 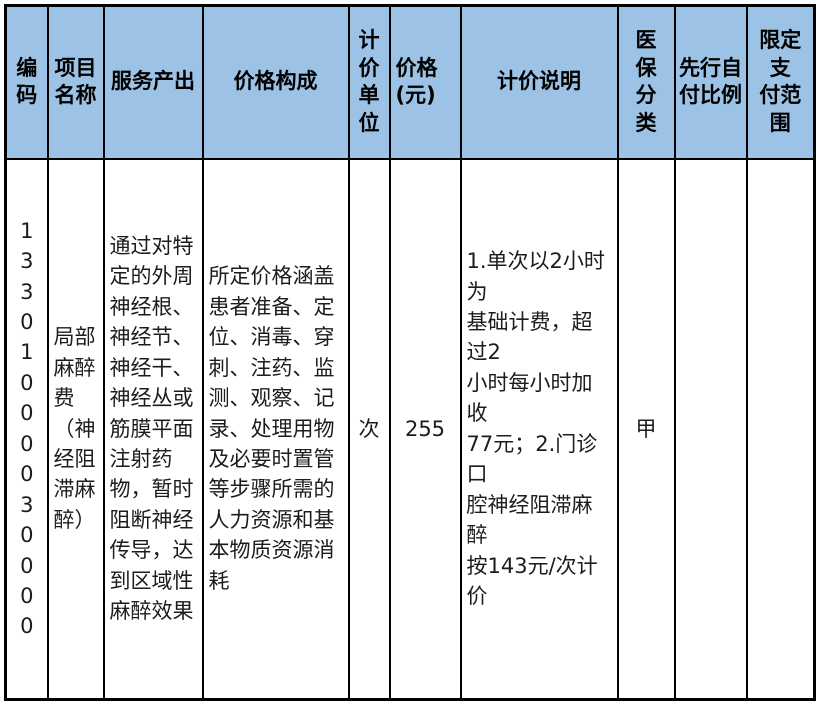 What do you see at coordinates (275, 82) in the screenshot?
I see `header-price-composition: 价格构成` at bounding box center [275, 82].